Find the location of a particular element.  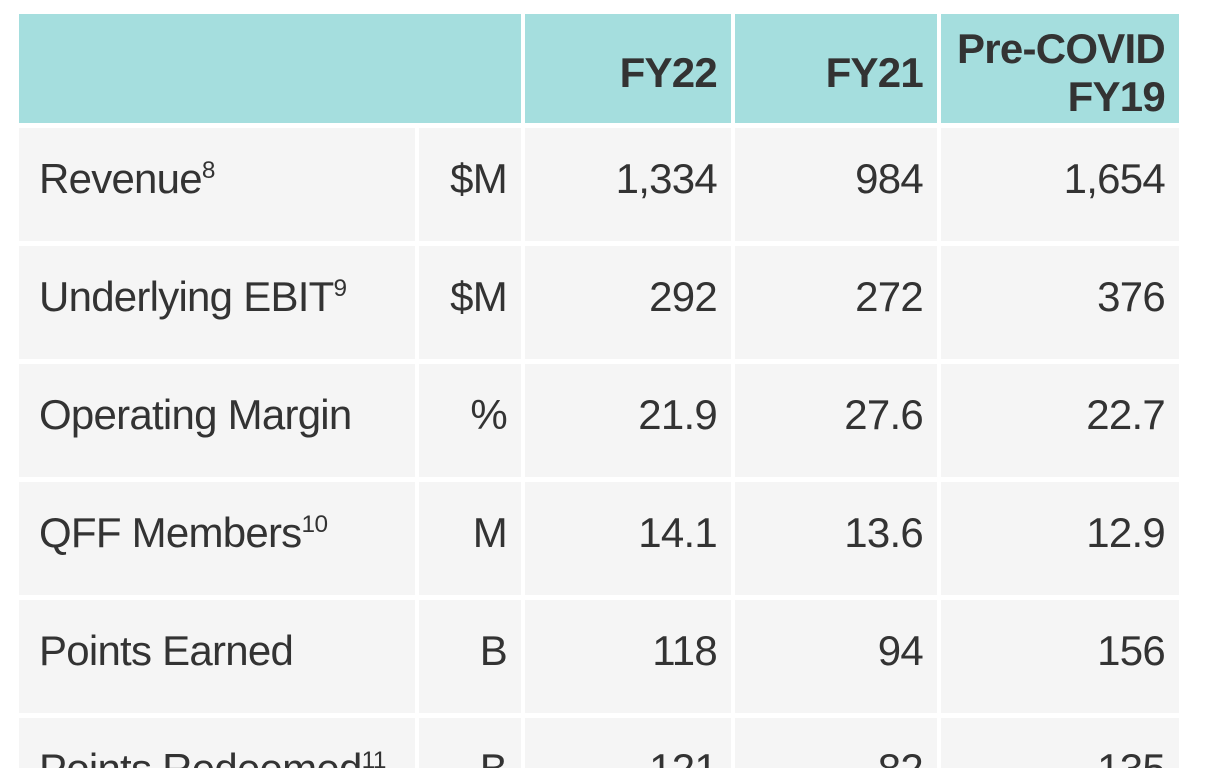

table-row-points-earned: Points Earned B 118 94 156 is located at coordinates (599, 656).